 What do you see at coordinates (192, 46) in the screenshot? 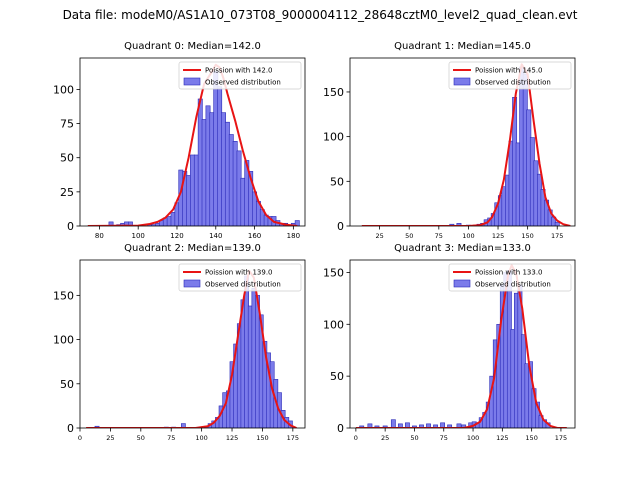
I see `subplot-title: Quadrant 0: Median=142.0` at bounding box center [192, 46].